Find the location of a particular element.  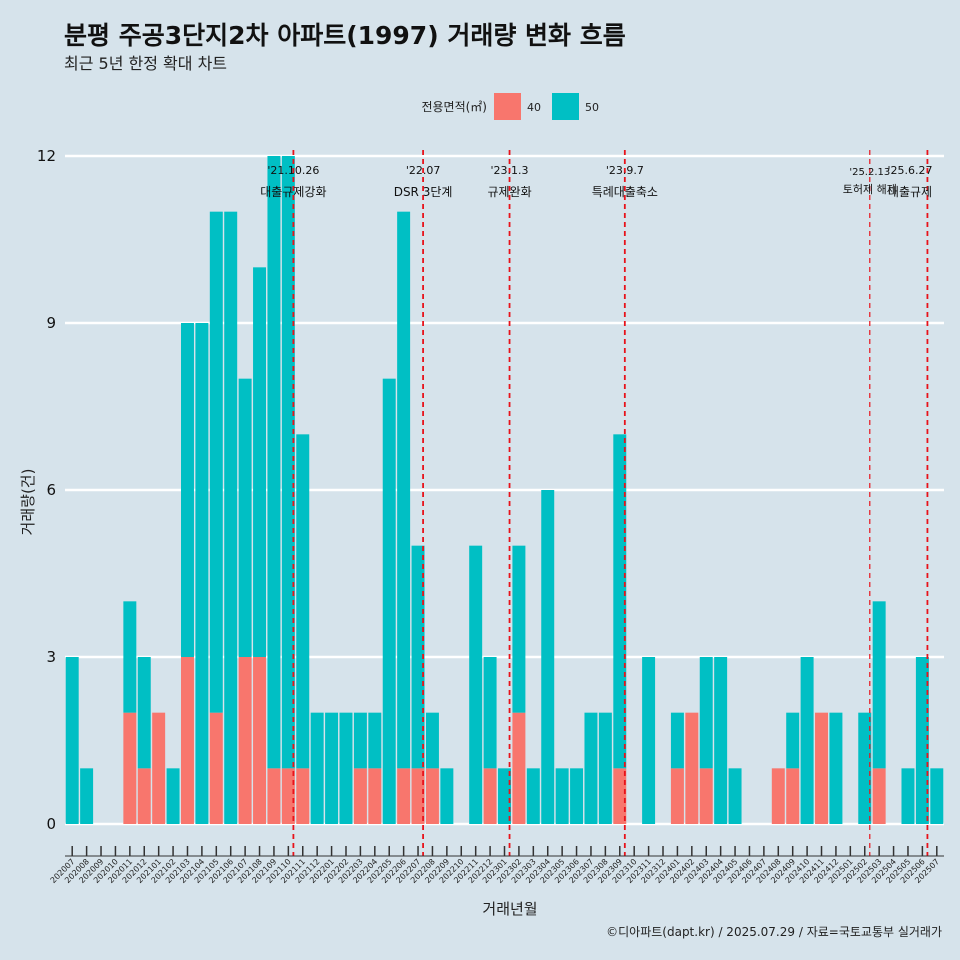

legend-label-40: 40 is located at coordinates (534, 107).